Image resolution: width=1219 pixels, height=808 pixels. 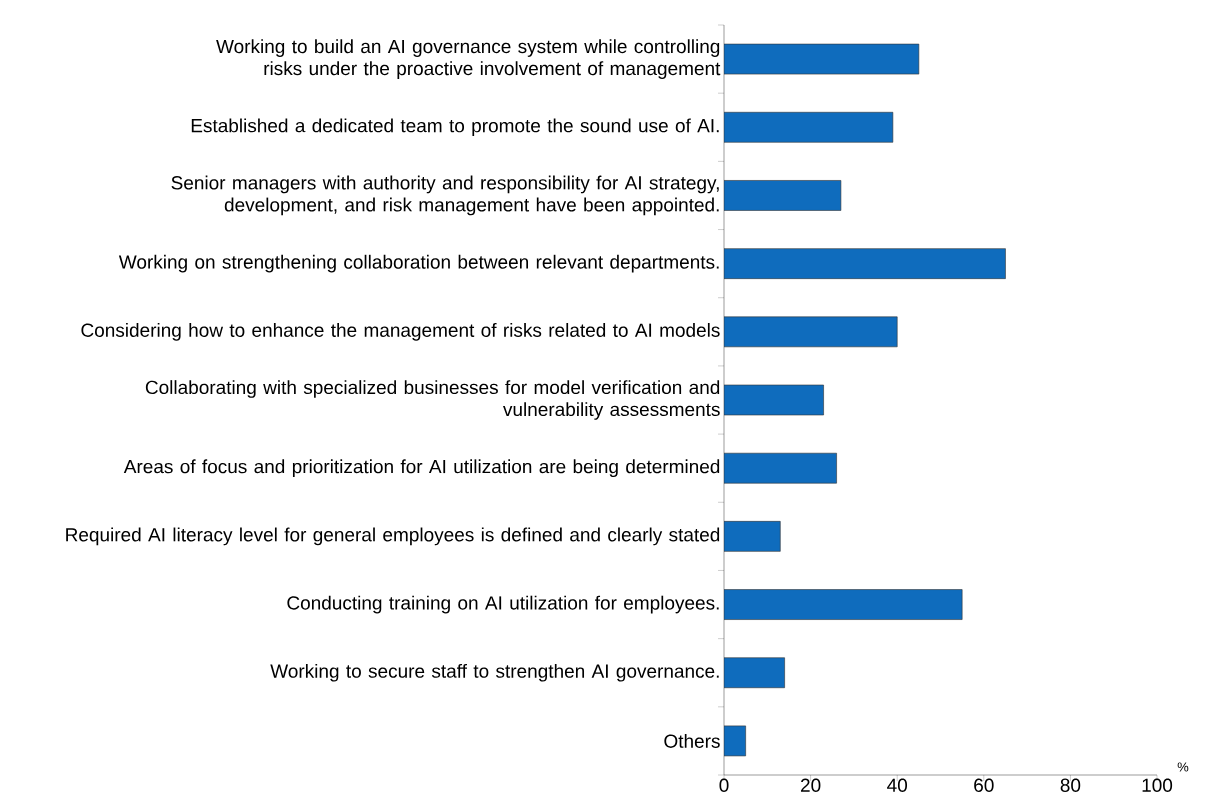 What do you see at coordinates (810, 785) in the screenshot?
I see `x-tick-label: 20` at bounding box center [810, 785].